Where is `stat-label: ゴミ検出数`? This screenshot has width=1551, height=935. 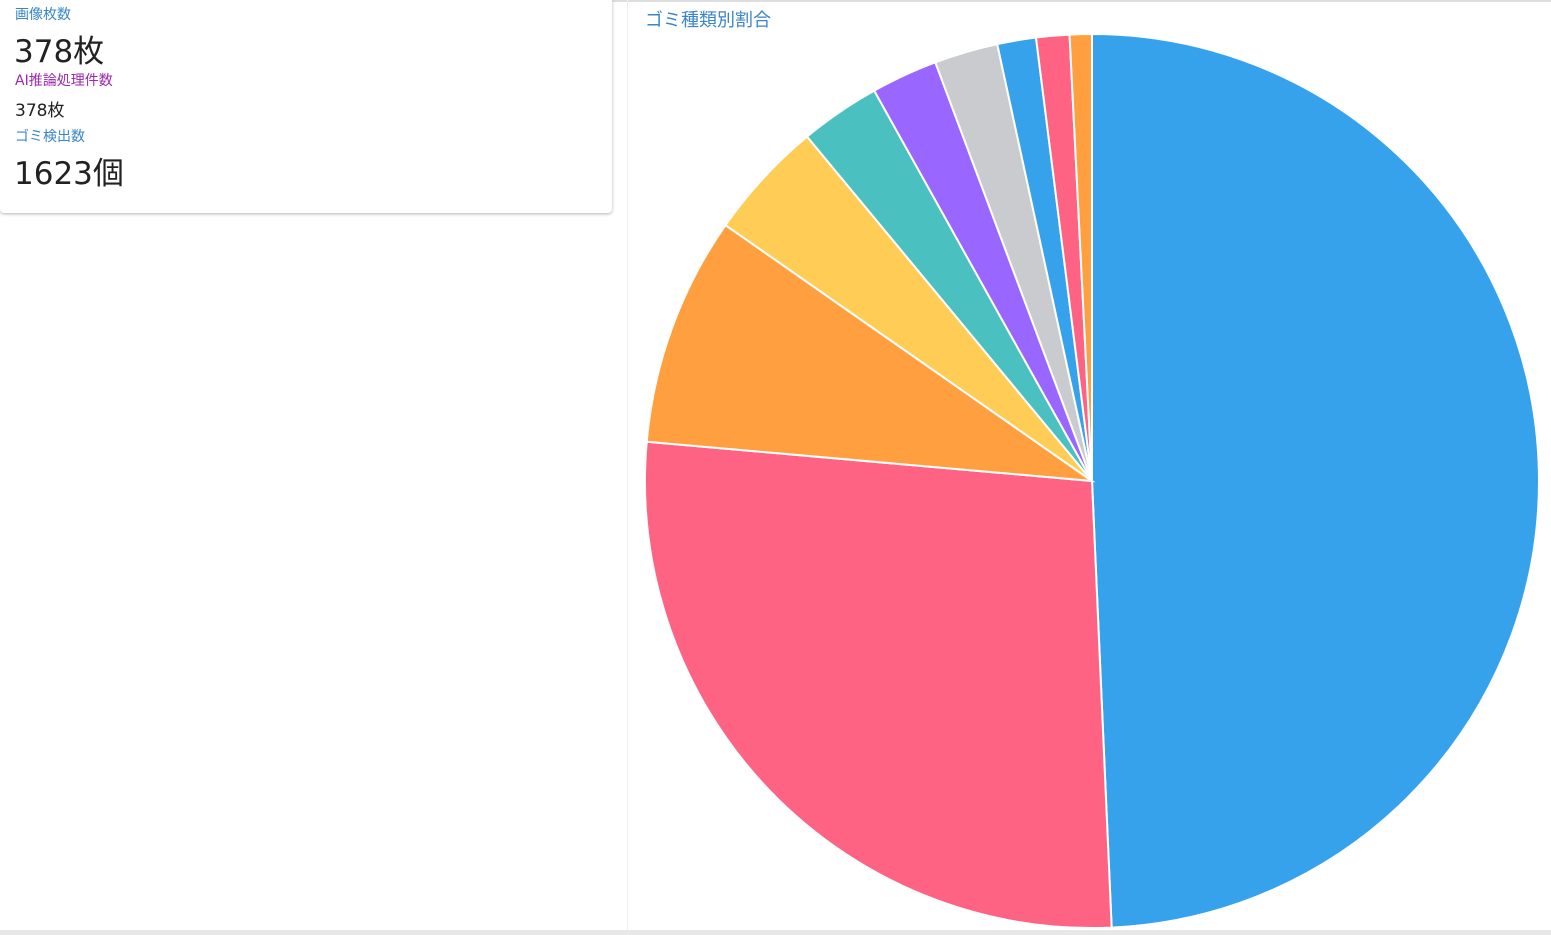 stat-label: ゴミ検出数 is located at coordinates (50, 137).